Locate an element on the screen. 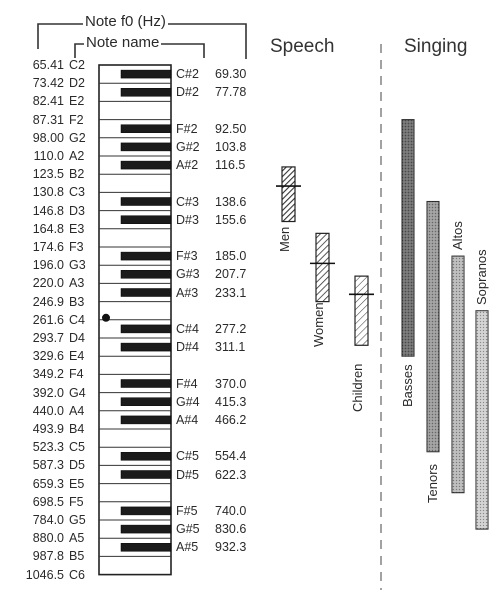 The width and height of the screenshot is (489, 597). black-key-name: F#5 is located at coordinates (187, 510).